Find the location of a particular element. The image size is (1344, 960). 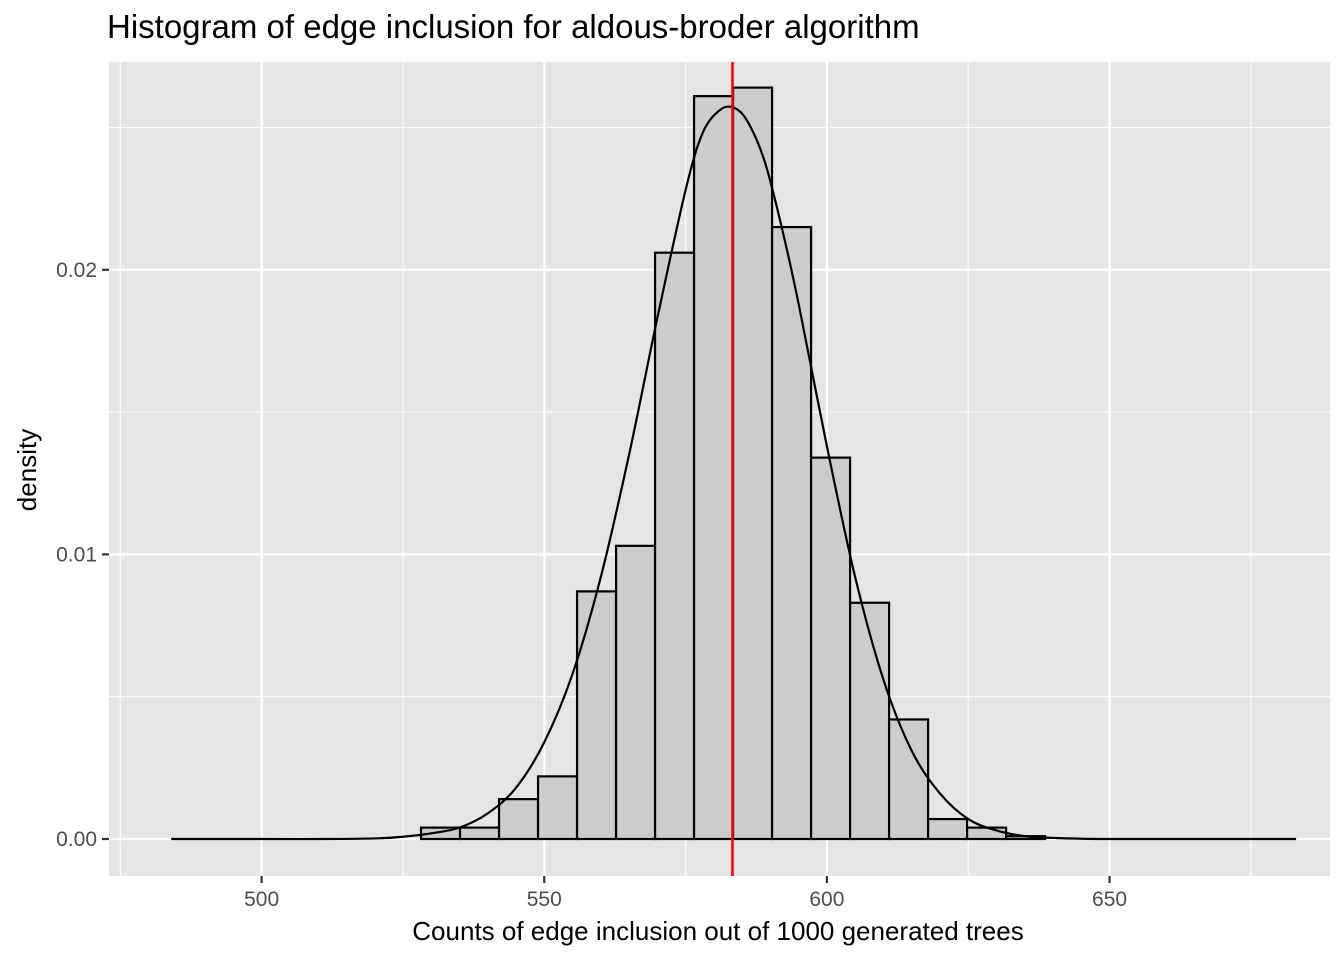

y-tick-label: 0.02 is located at coordinates (76, 270).